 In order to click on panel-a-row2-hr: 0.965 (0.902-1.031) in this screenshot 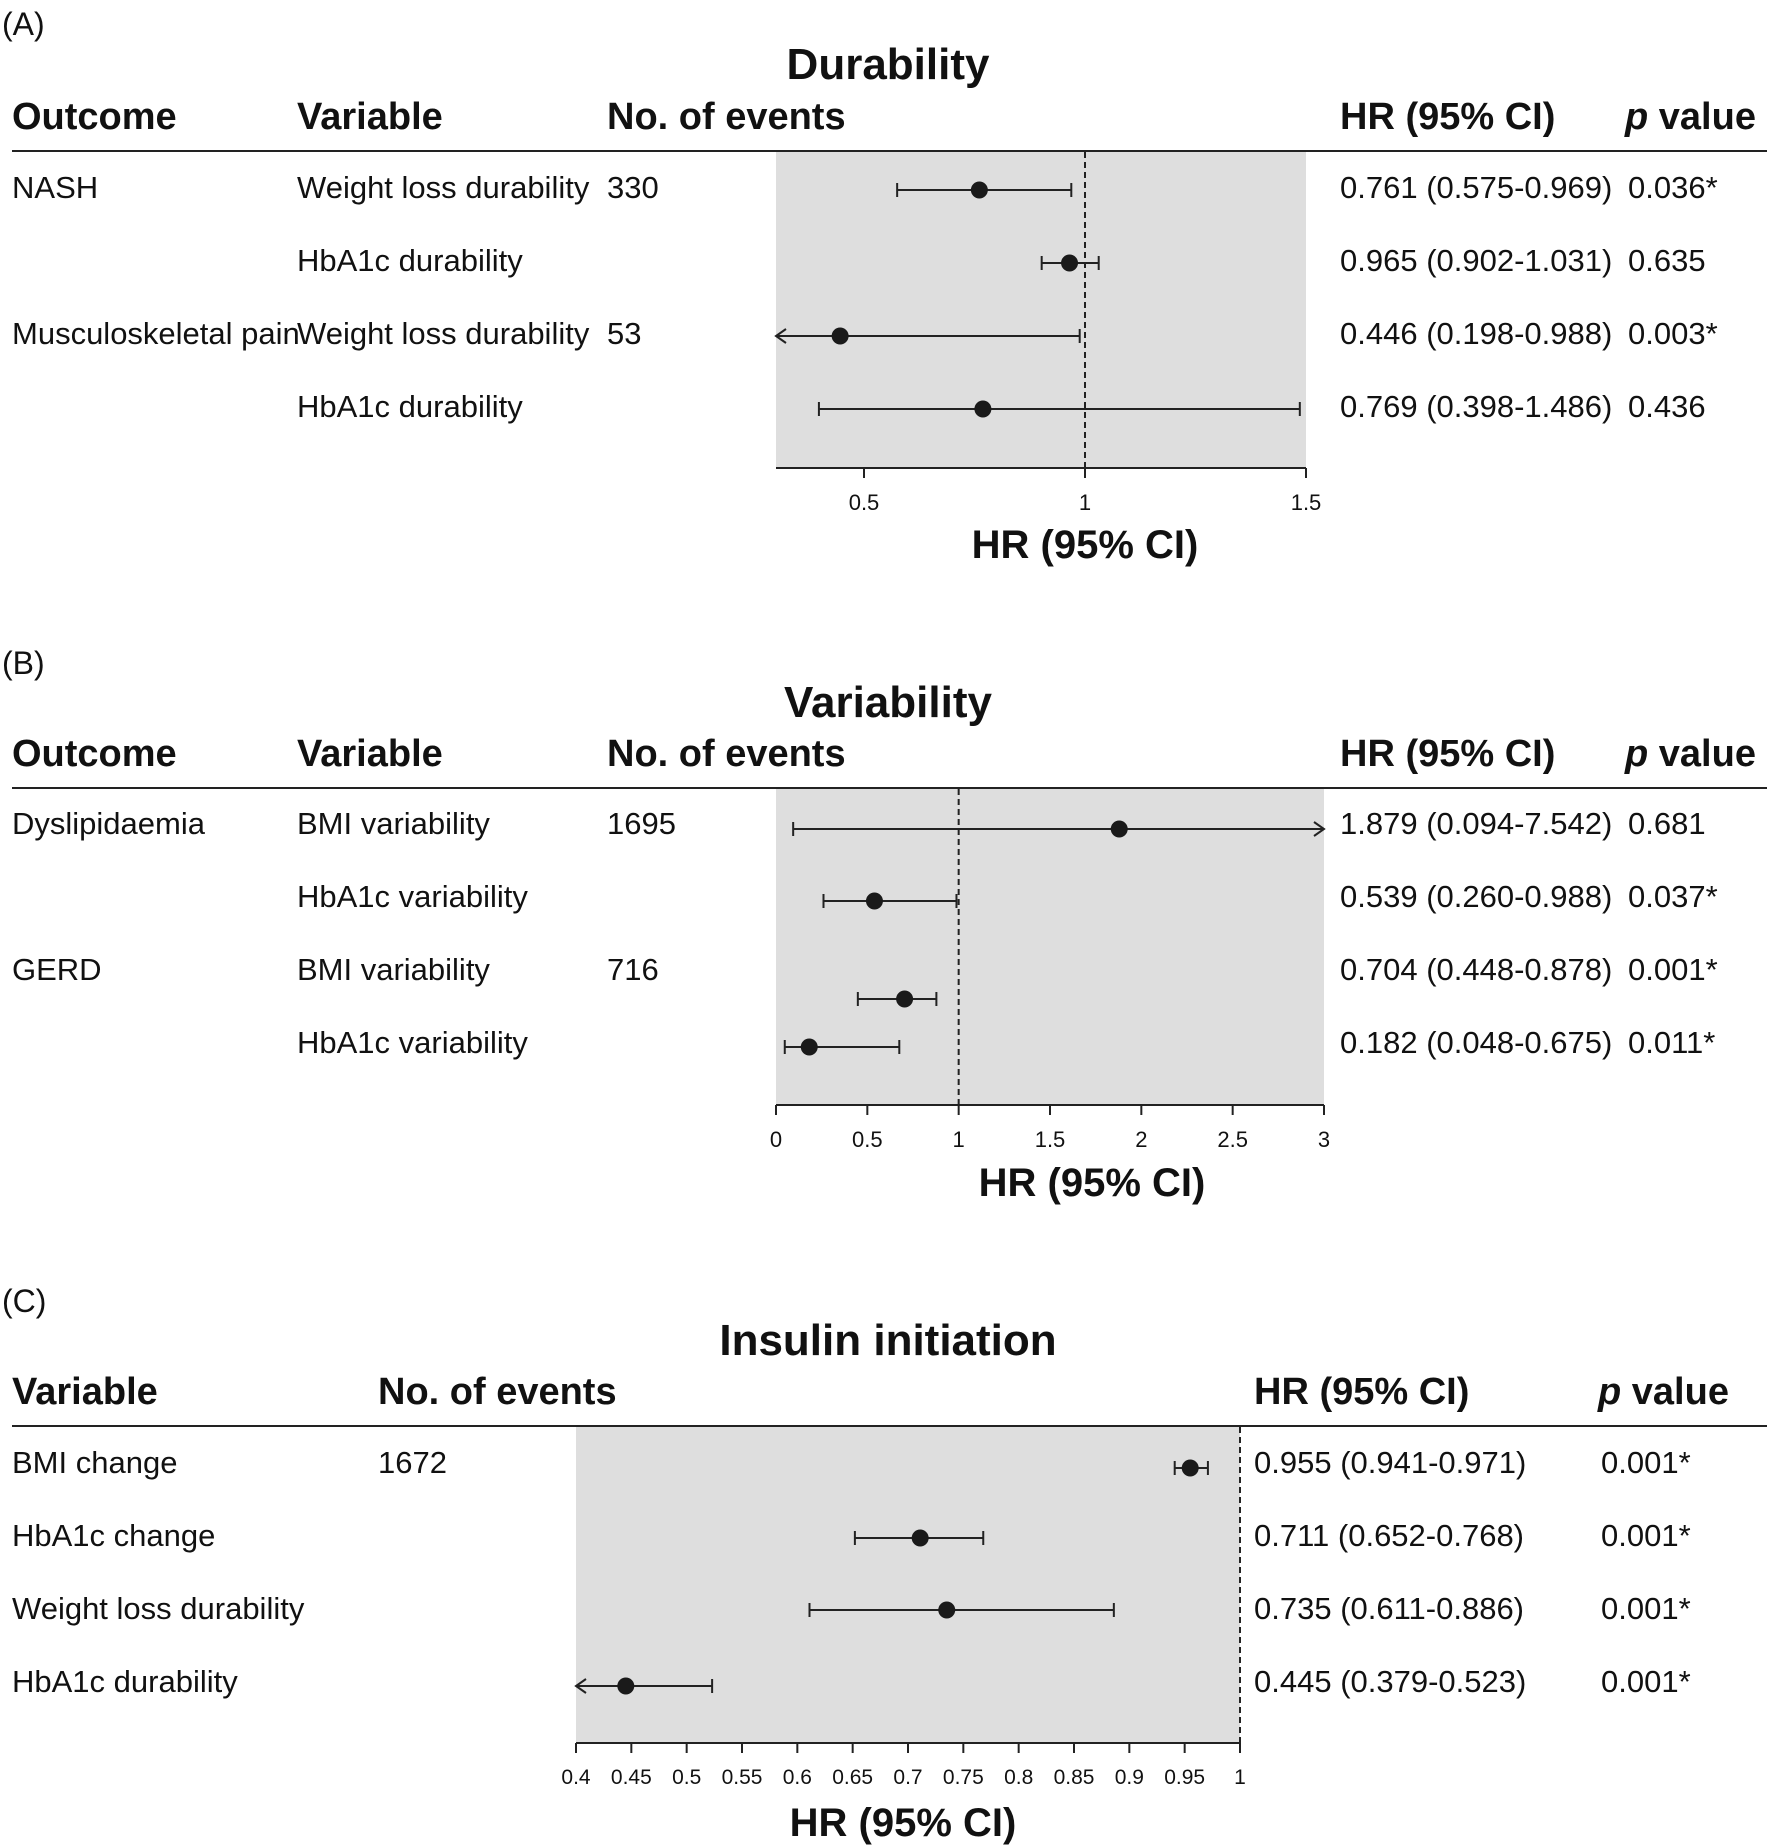, I will do `click(1476, 260)`.